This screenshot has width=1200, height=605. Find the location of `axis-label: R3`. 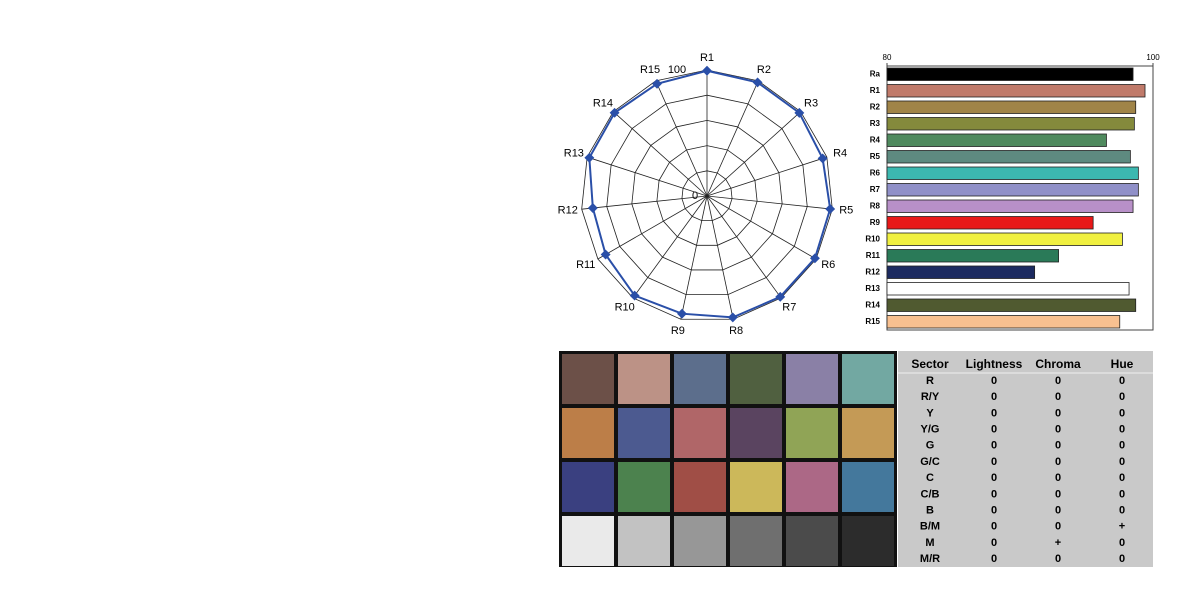

axis-label: R3 is located at coordinates (811, 104).